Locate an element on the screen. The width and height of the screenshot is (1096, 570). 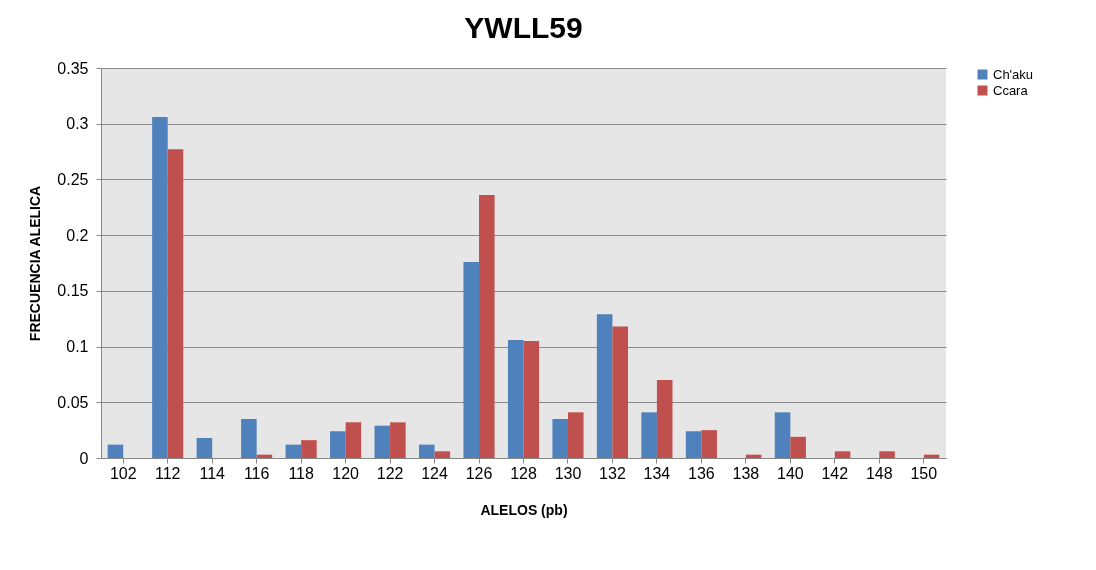
x-tick-label: 130 is located at coordinates (568, 473).